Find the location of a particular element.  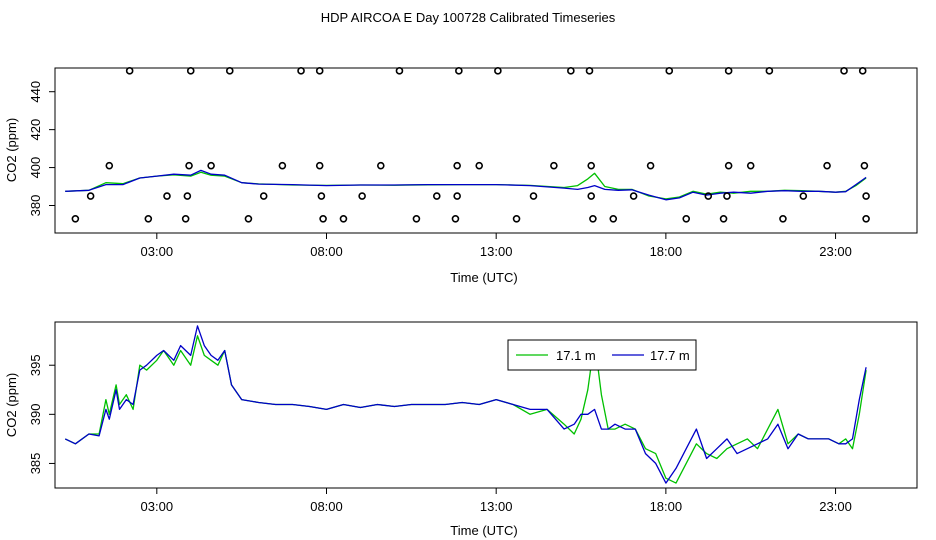

top-x-axis: 03:00 08:00 13:00 18:00 23:00 is located at coordinates (496, 246).